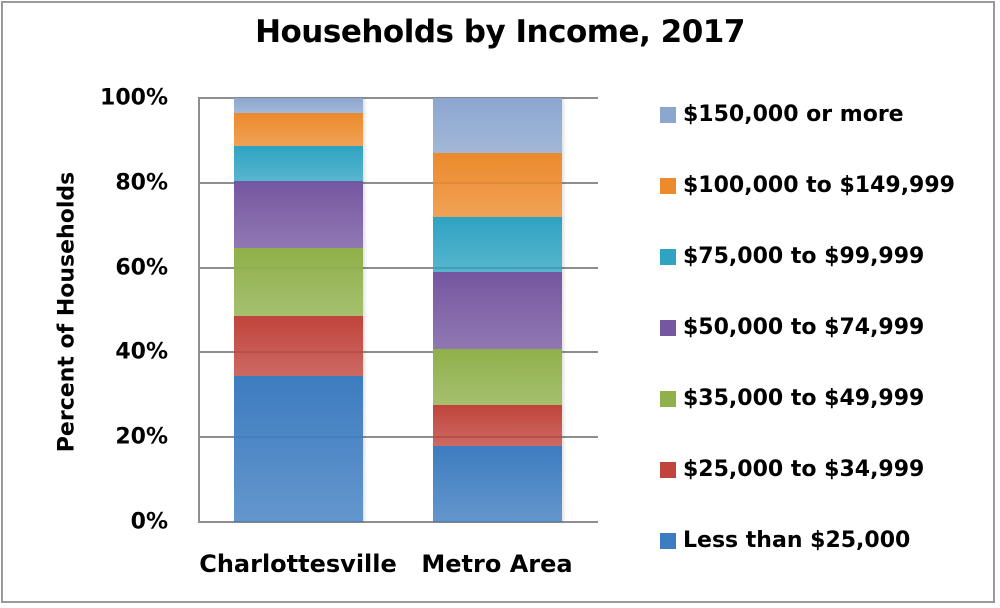 The width and height of the screenshot is (1000, 608). Describe the element at coordinates (797, 540) in the screenshot. I see `legend-label: Less than $25,000` at that location.